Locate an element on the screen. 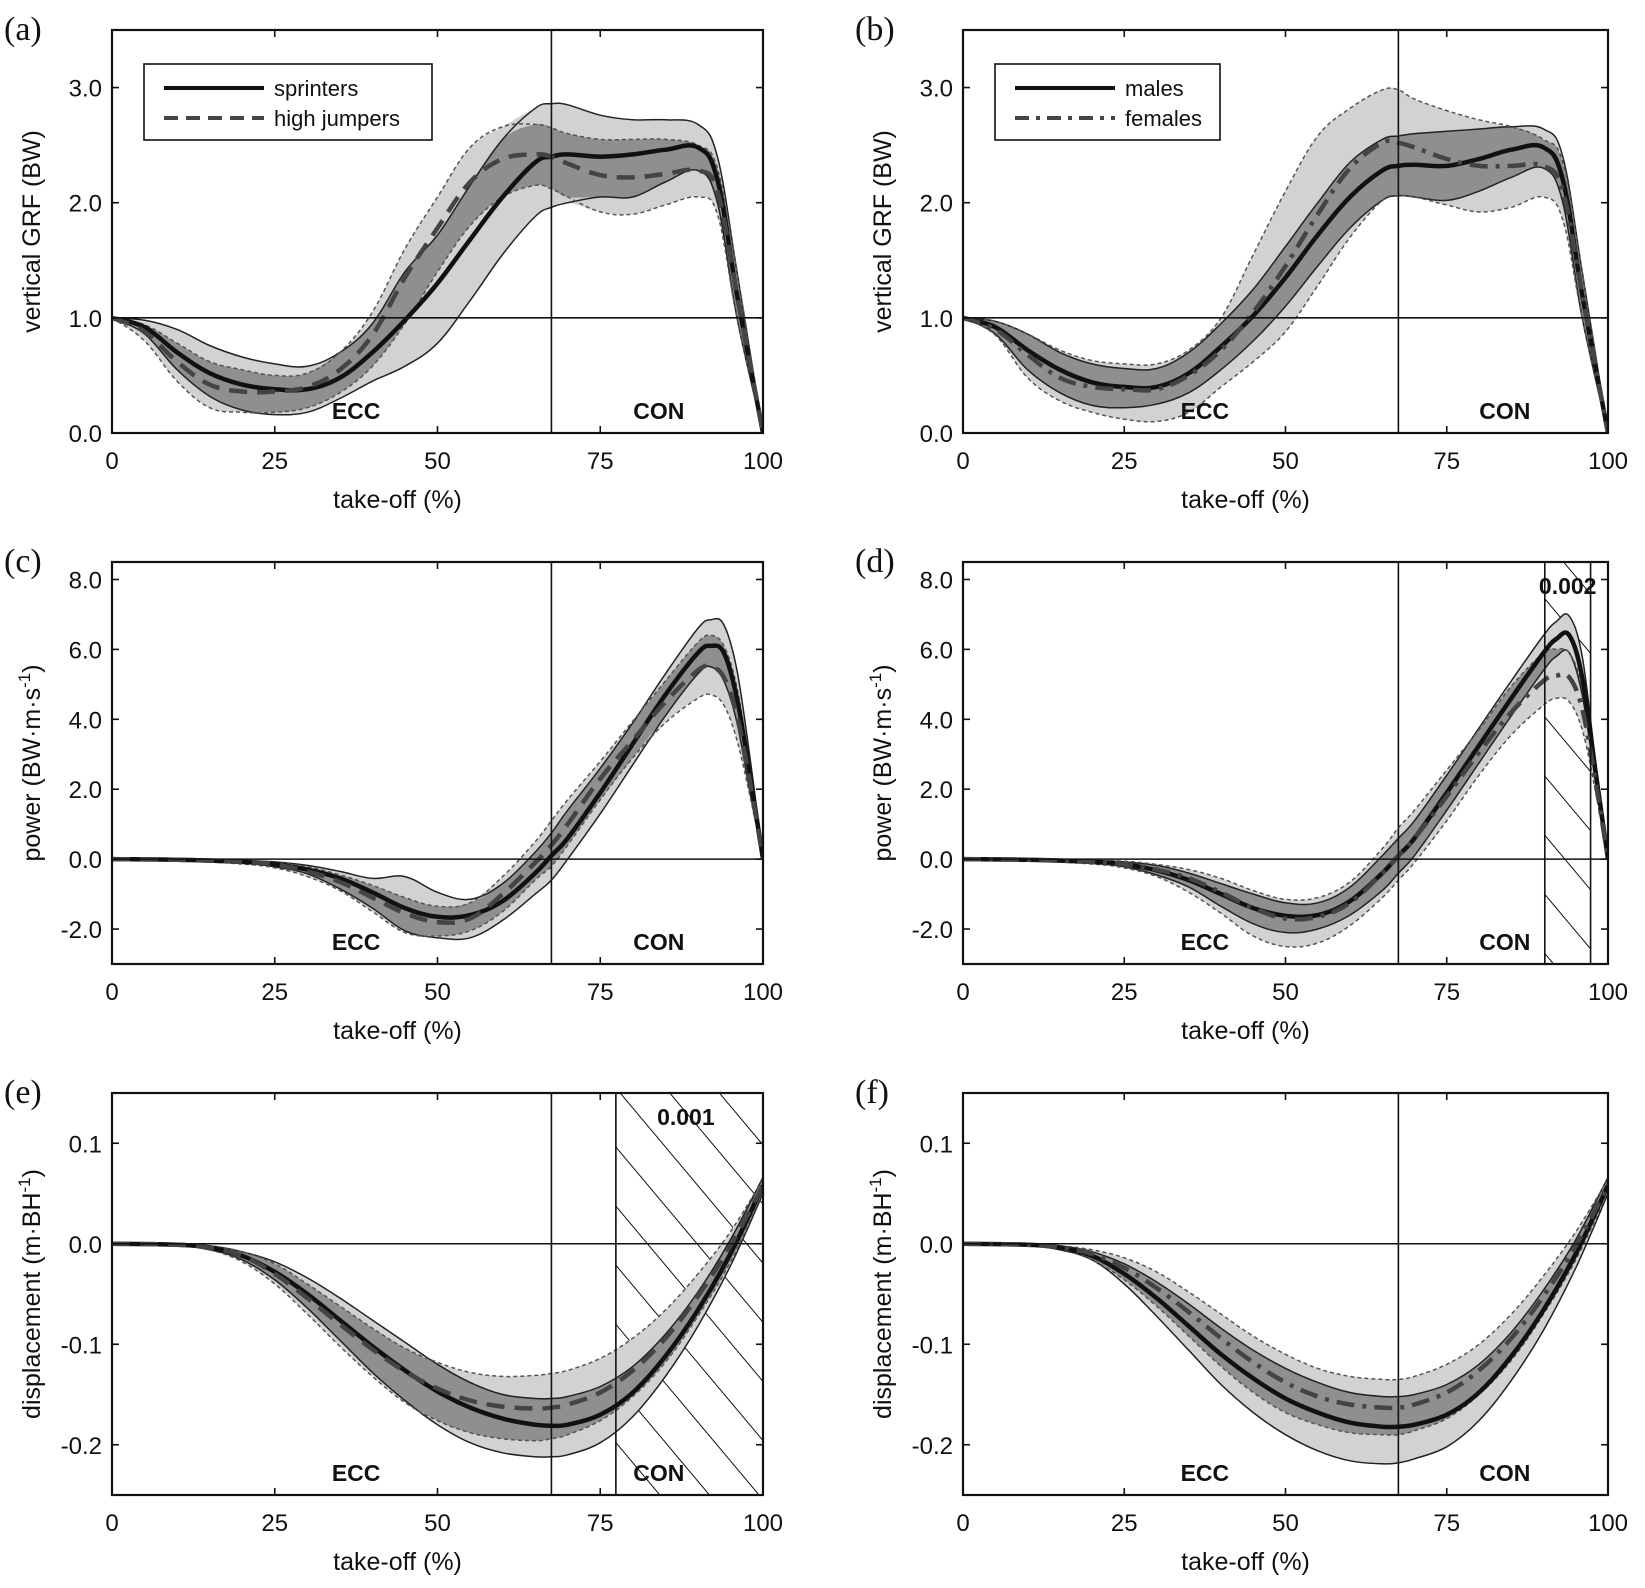 Image resolution: width=1645 pixels, height=1588 pixels. y-tick-label: 8.0 is located at coordinates (85, 580).